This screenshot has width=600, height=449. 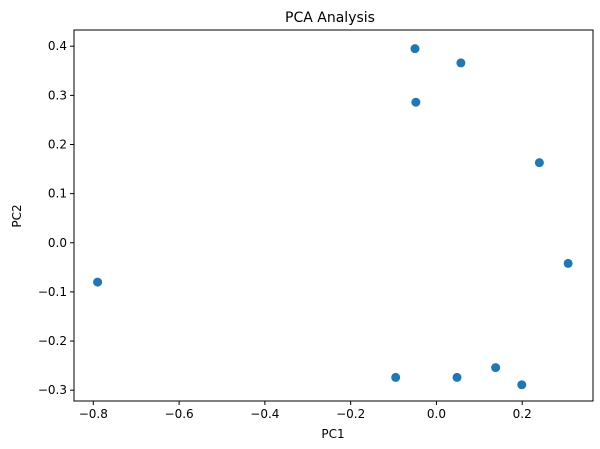 What do you see at coordinates (436, 414) in the screenshot?
I see `x-tick-label: 0.0` at bounding box center [436, 414].